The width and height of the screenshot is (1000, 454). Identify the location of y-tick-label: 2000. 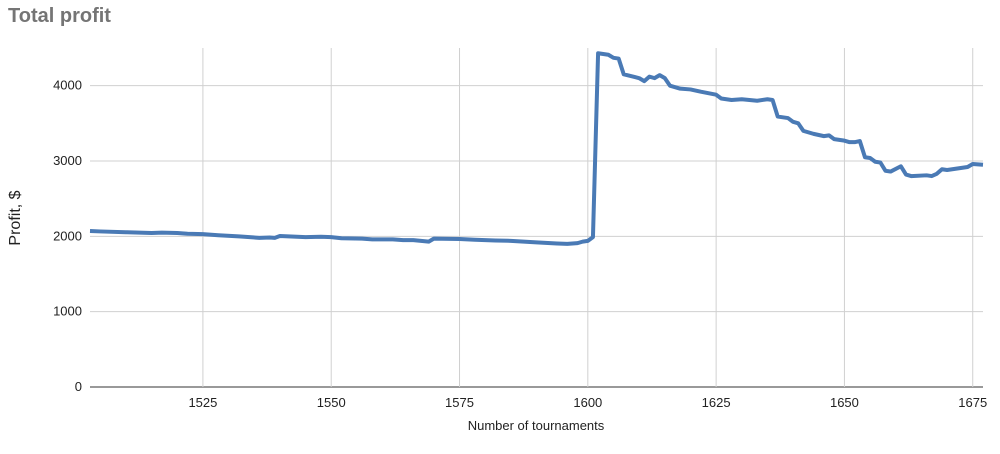
(67, 235).